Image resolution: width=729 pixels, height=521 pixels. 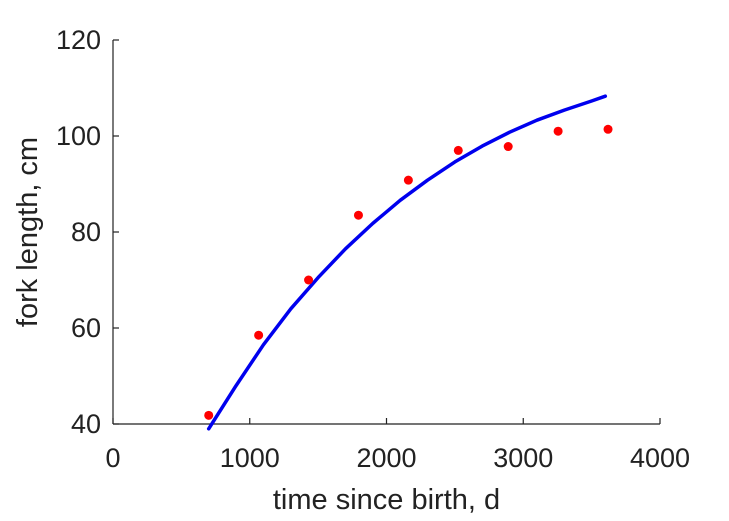 I want to click on x-tick-label: 0, so click(x=112, y=458).